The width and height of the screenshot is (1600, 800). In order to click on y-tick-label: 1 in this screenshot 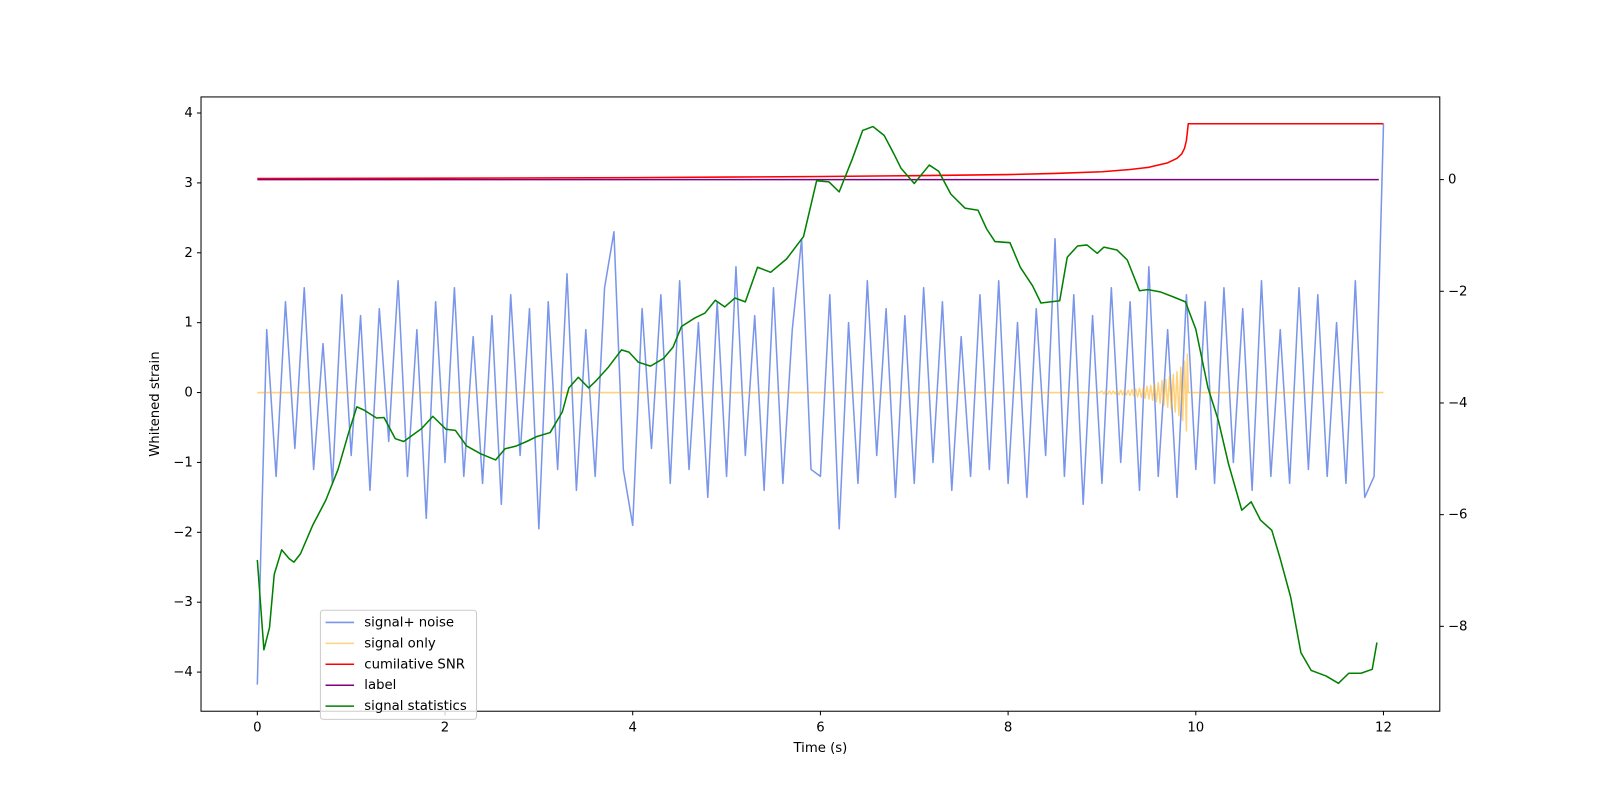, I will do `click(188, 323)`.